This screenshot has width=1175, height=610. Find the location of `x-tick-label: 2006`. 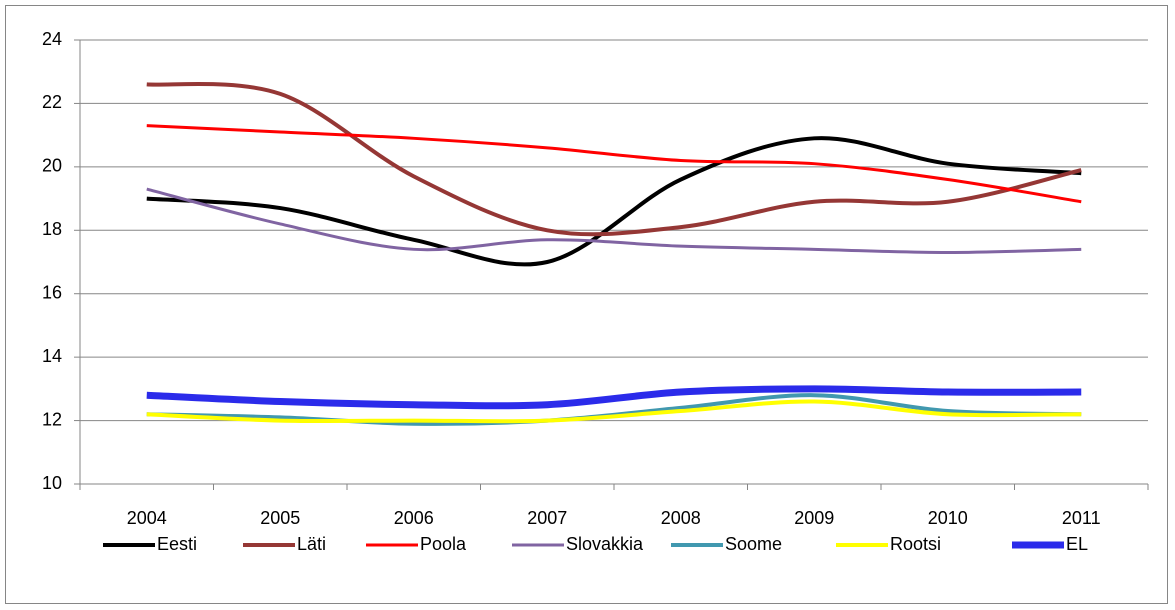

x-tick-label: 2006 is located at coordinates (414, 518).